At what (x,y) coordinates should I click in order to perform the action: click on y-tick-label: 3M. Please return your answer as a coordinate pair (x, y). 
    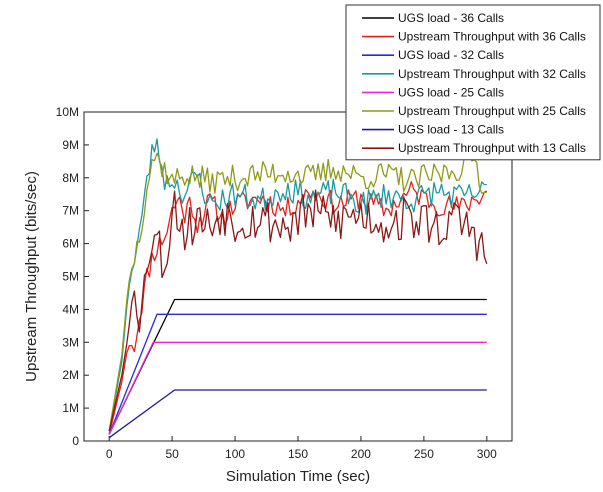
    Looking at the image, I should click on (70, 342).